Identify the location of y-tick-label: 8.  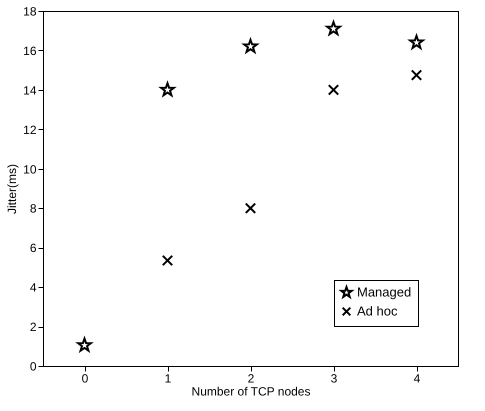
(33, 209).